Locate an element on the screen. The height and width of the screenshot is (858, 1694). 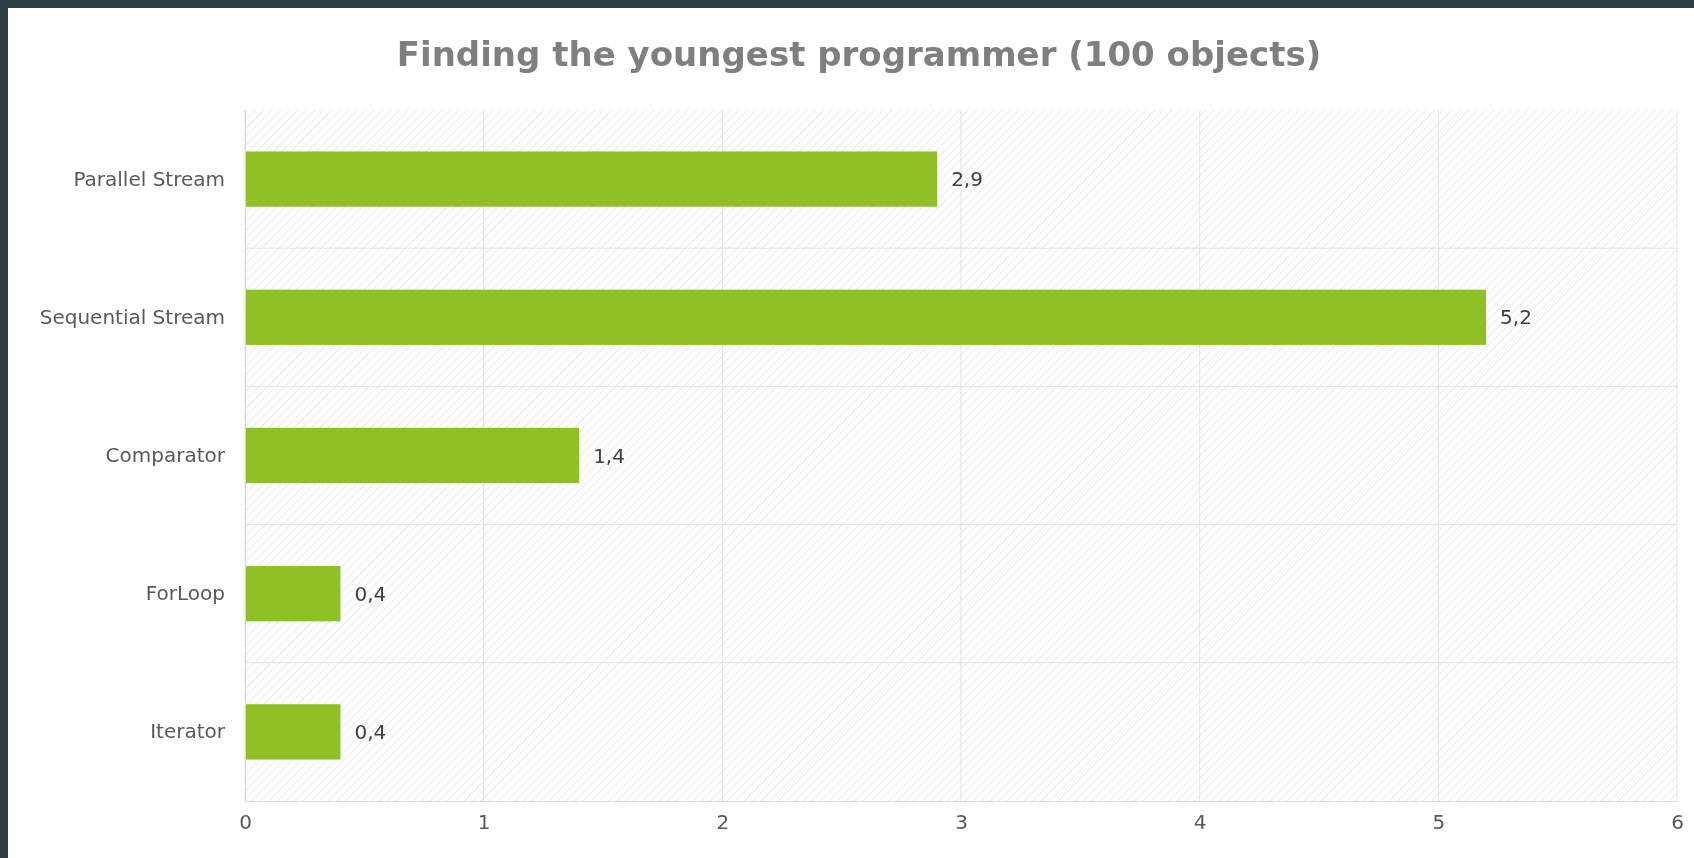
y-tick-label: Sequential Stream is located at coordinates (132, 316).